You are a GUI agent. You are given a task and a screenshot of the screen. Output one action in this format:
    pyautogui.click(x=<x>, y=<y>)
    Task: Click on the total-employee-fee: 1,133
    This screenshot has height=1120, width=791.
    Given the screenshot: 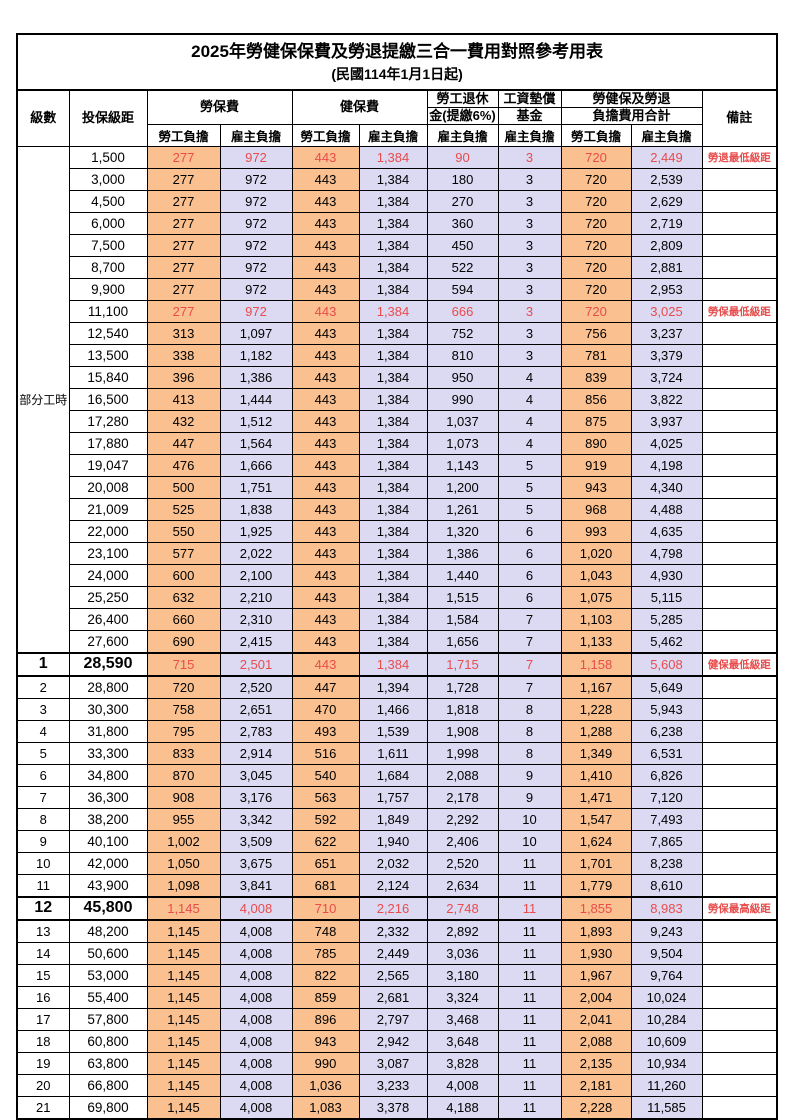 What is the action you would take?
    pyautogui.click(x=596, y=641)
    